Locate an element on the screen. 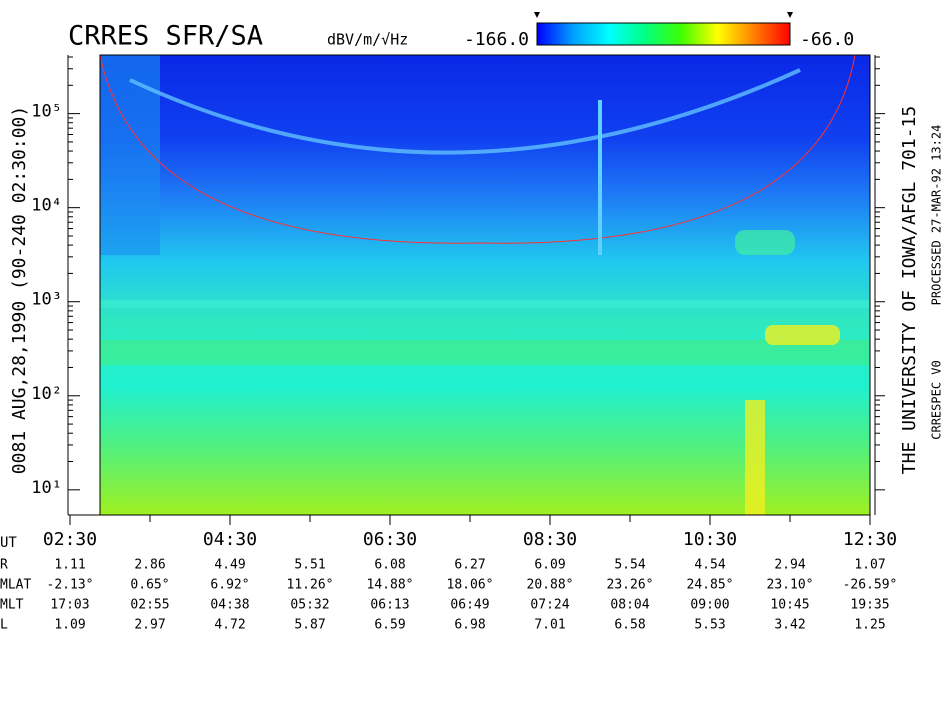 The image size is (945, 720). ephemeris-value: 6.09 is located at coordinates (549, 565).